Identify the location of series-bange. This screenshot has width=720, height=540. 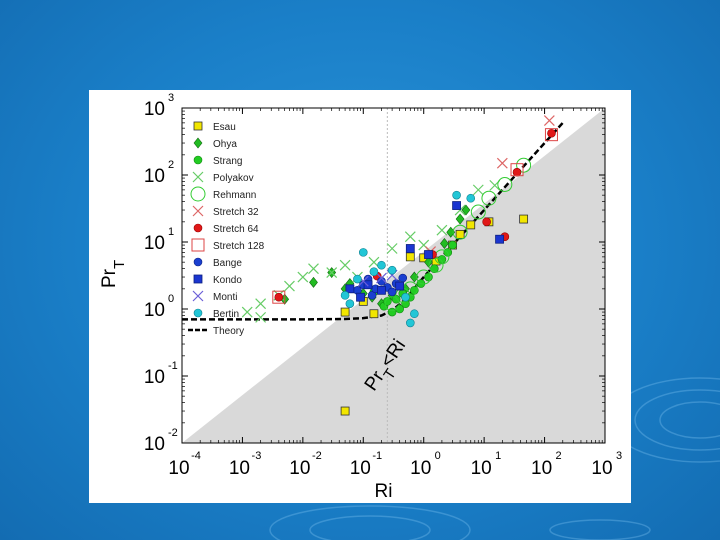
(380, 286).